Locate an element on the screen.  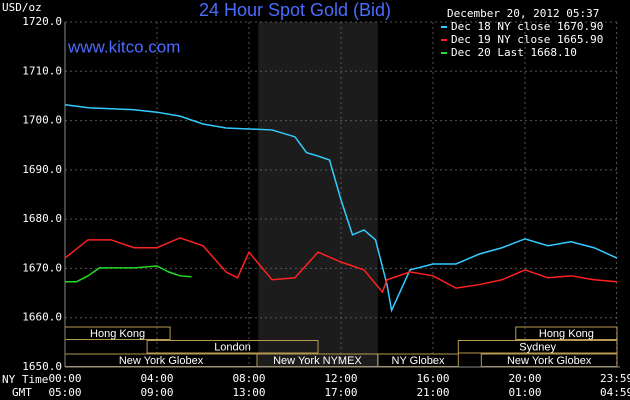
y-tick-label: 1710.0 is located at coordinates (42, 70).